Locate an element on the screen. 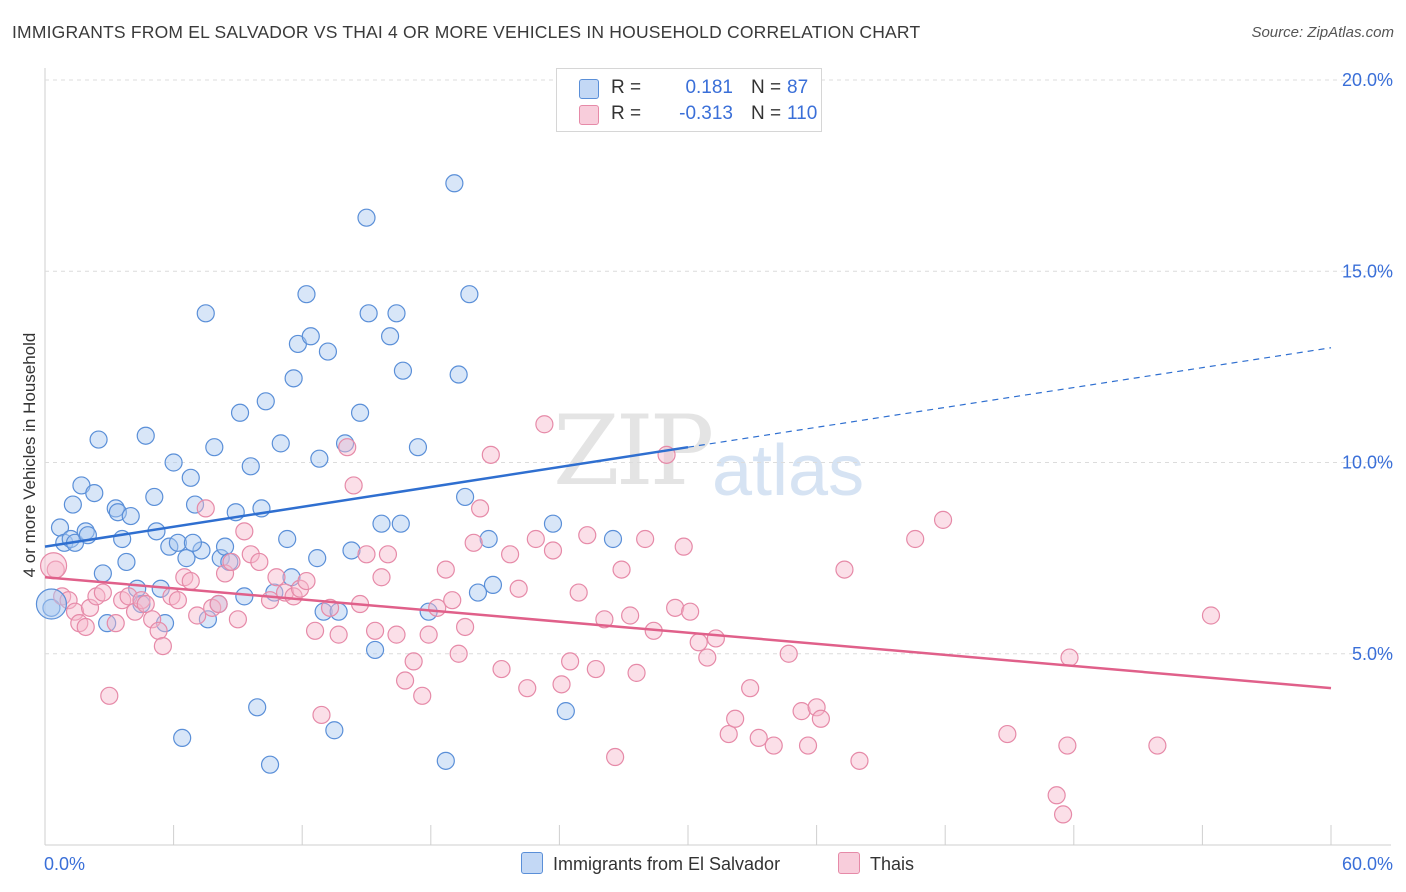 The width and height of the screenshot is (1406, 892). bottom-legend-label: Immigrants from El Salvador is located at coordinates (667, 864).